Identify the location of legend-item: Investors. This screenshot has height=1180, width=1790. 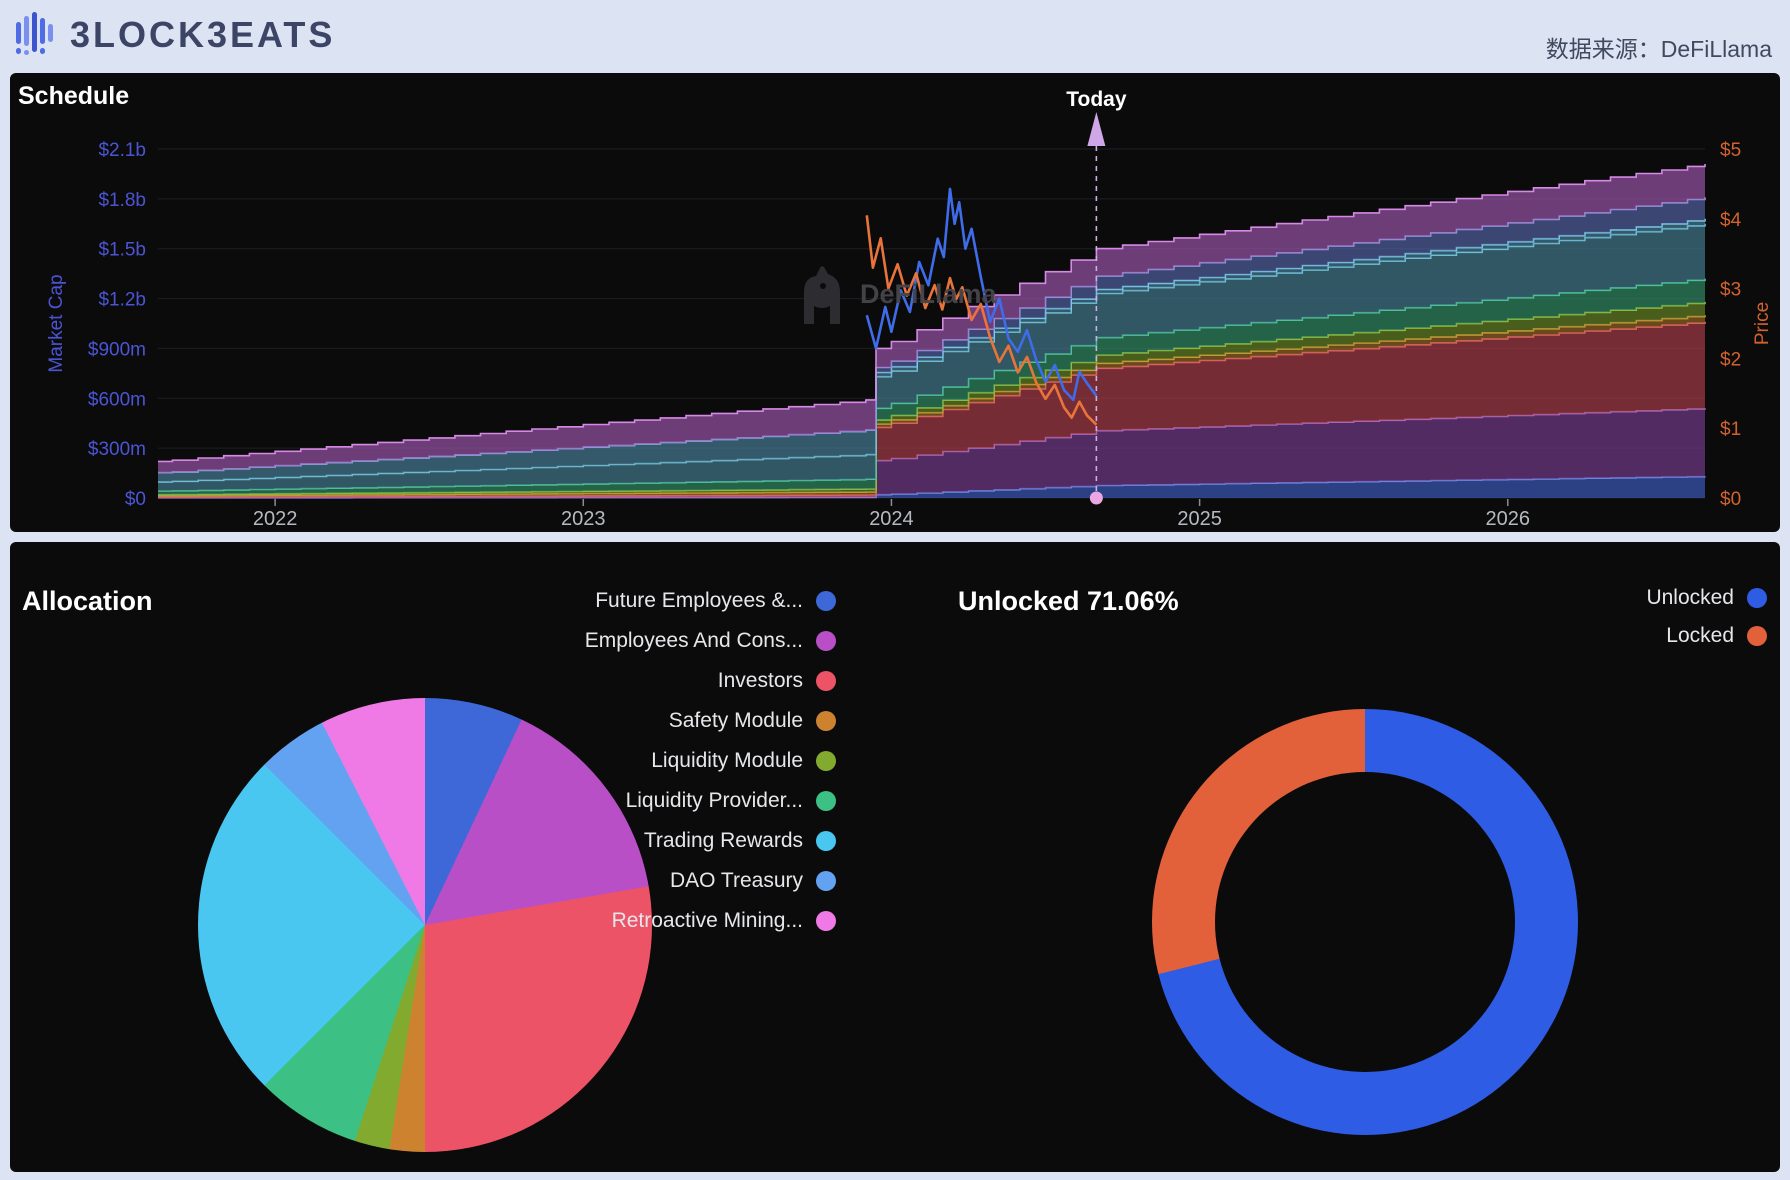
(618, 681).